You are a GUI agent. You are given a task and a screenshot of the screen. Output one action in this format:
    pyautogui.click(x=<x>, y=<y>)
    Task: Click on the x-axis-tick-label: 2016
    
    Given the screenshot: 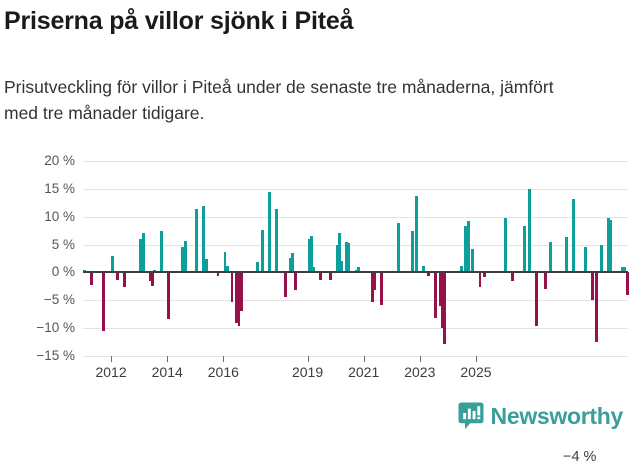 What is the action you would take?
    pyautogui.click(x=223, y=372)
    